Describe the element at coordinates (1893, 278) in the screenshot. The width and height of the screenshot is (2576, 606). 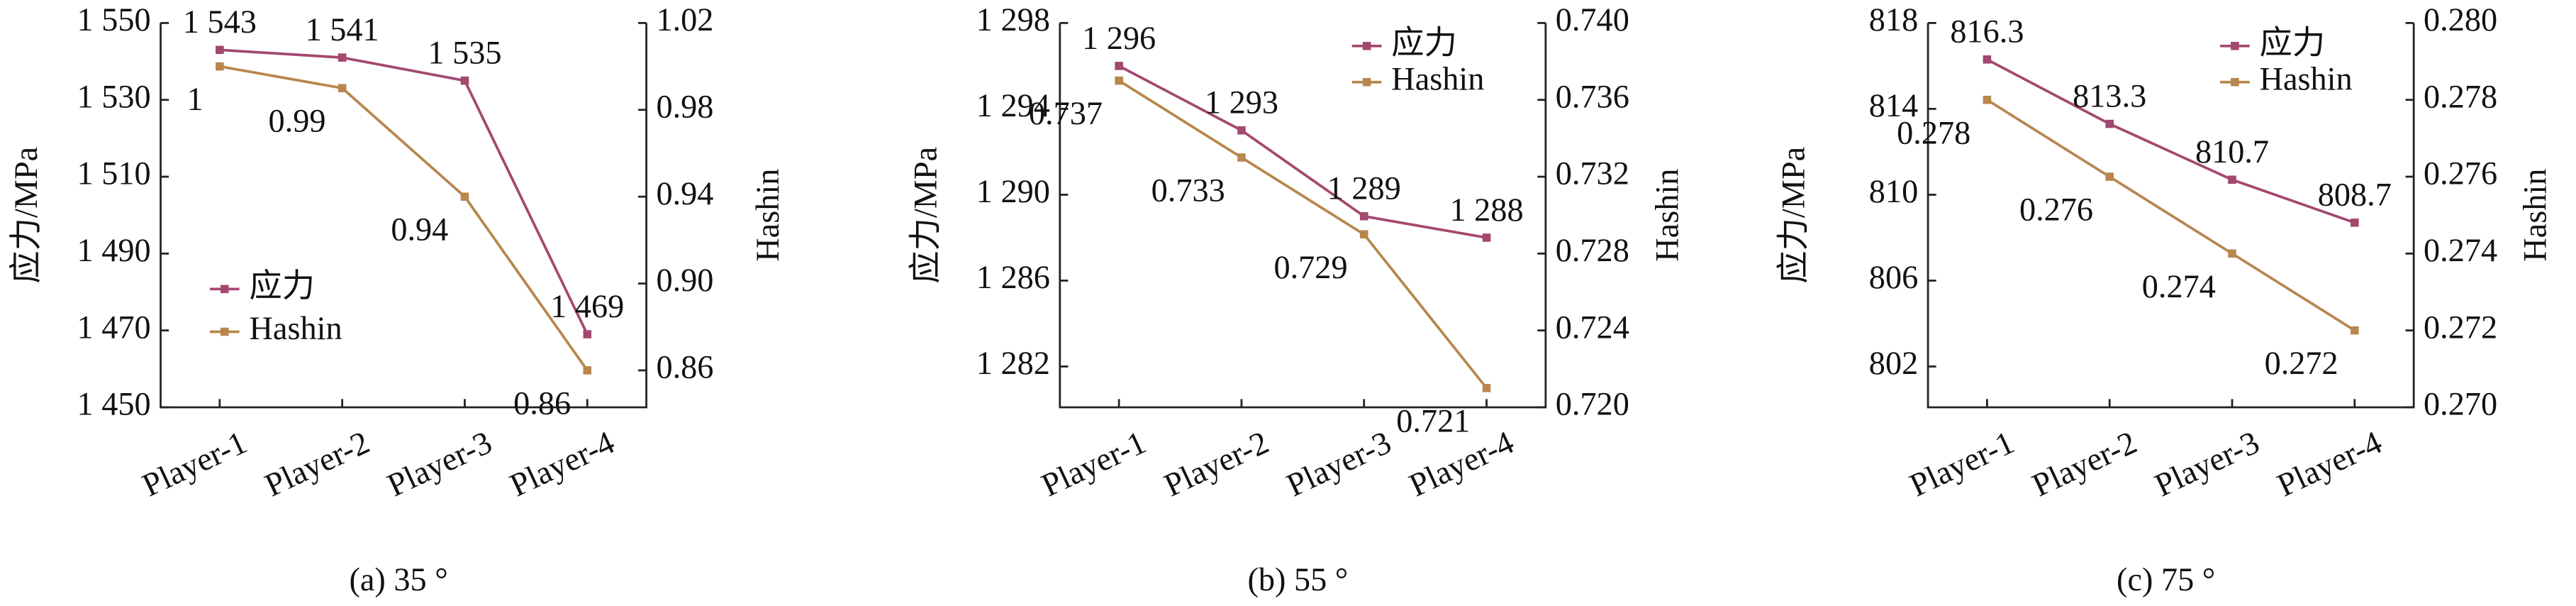
I see `y-tick-label: 806` at that location.